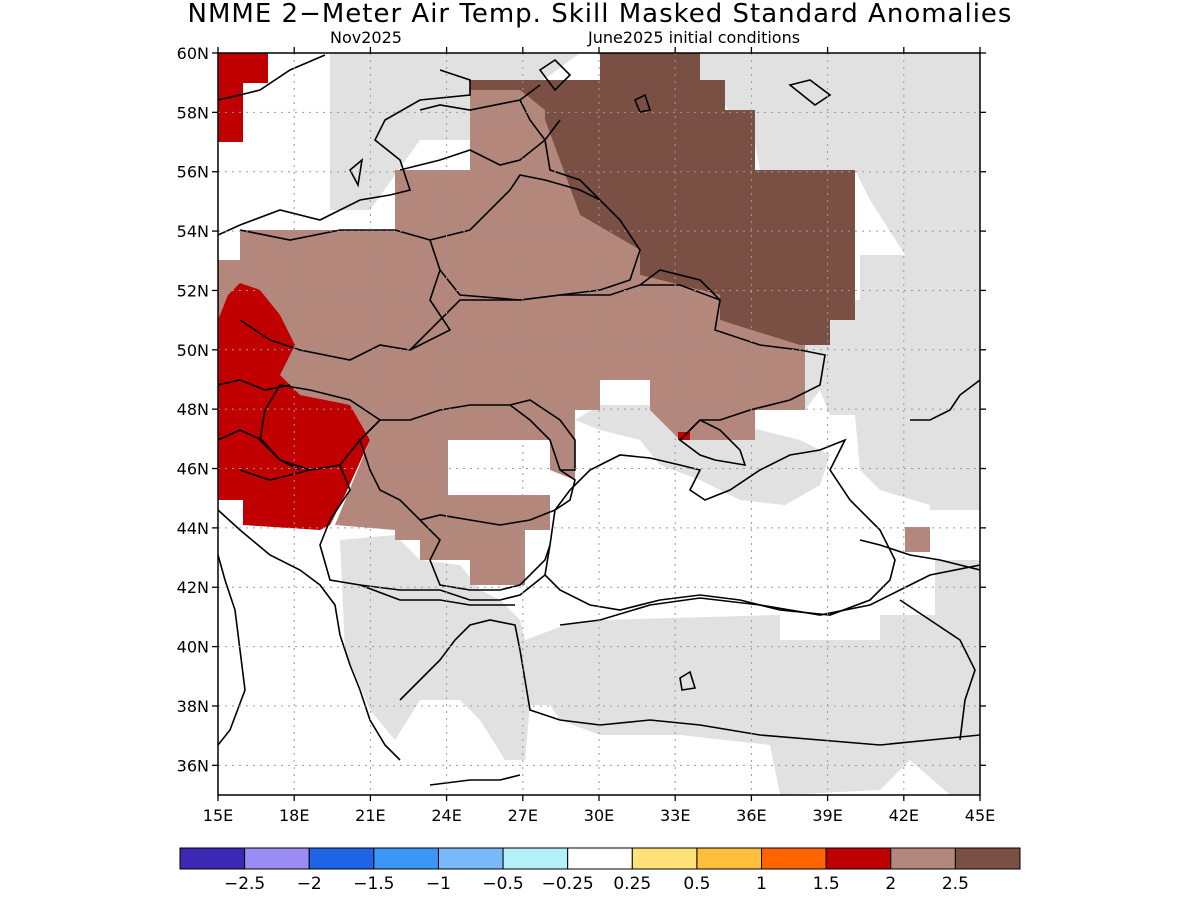  What do you see at coordinates (712, 443) in the screenshot?
I see `sea-of-azov-coast` at bounding box center [712, 443].